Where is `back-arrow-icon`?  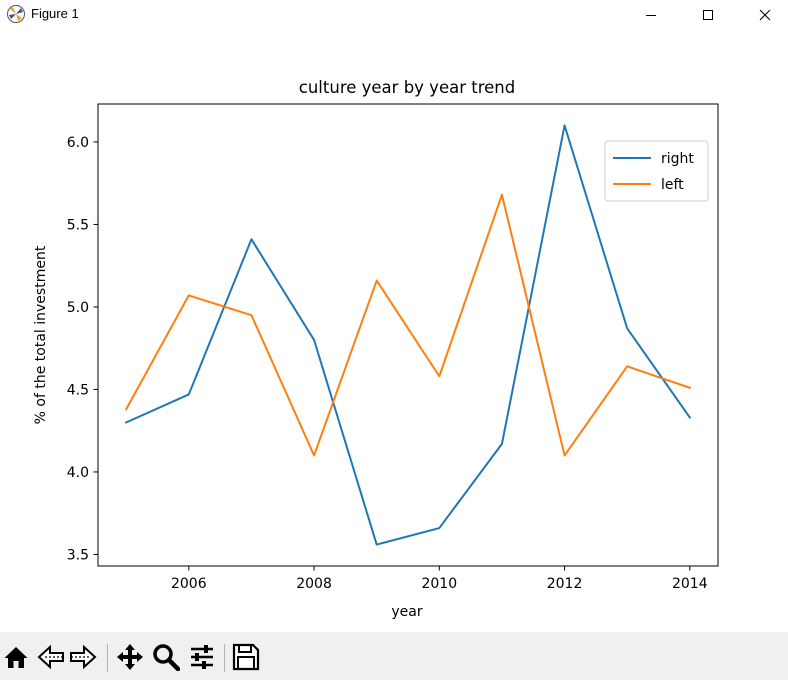
back-arrow-icon is located at coordinates (50, 657).